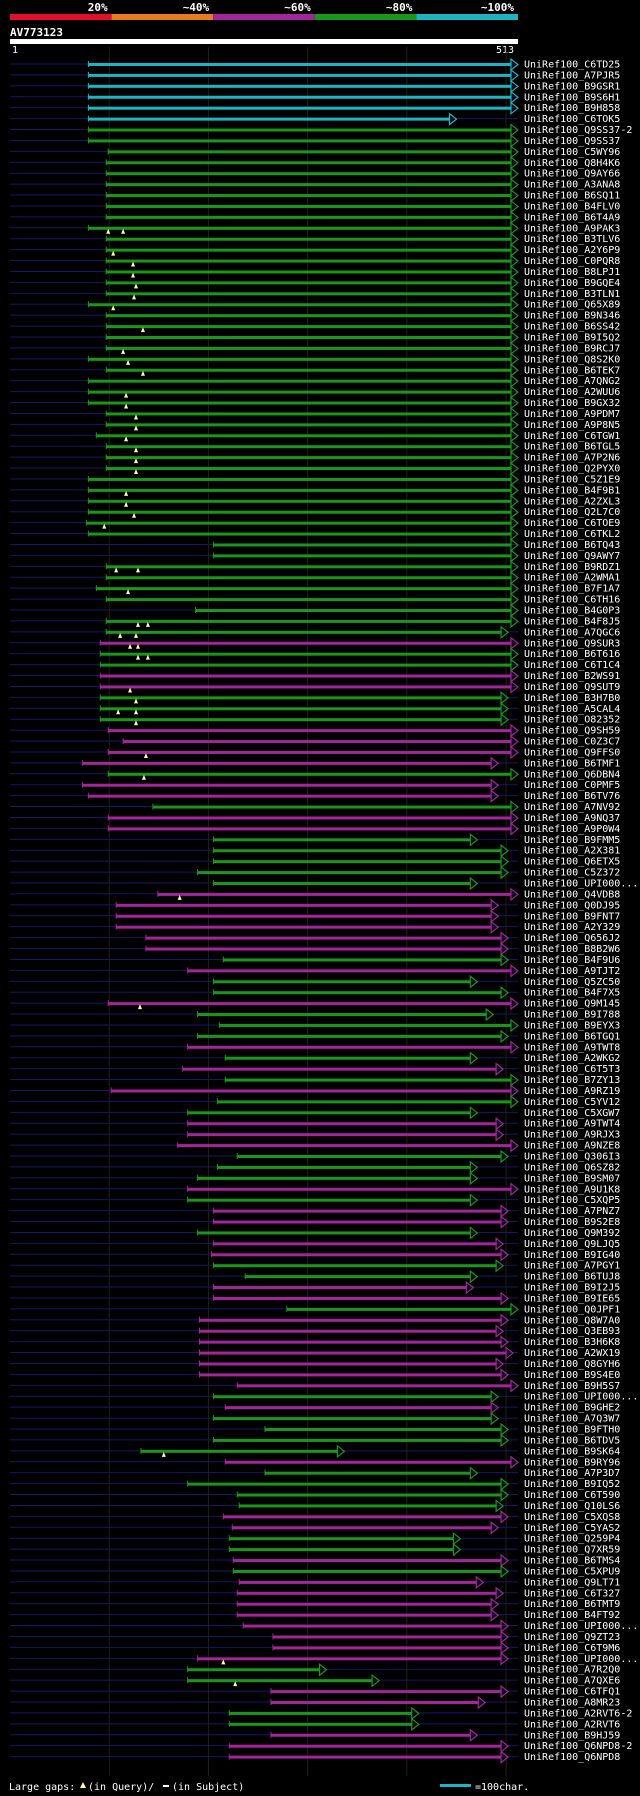 Image resolution: width=640 pixels, height=1796 pixels. What do you see at coordinates (572, 1113) in the screenshot?
I see `hit-label: UniRef100_C5XGW7` at bounding box center [572, 1113].